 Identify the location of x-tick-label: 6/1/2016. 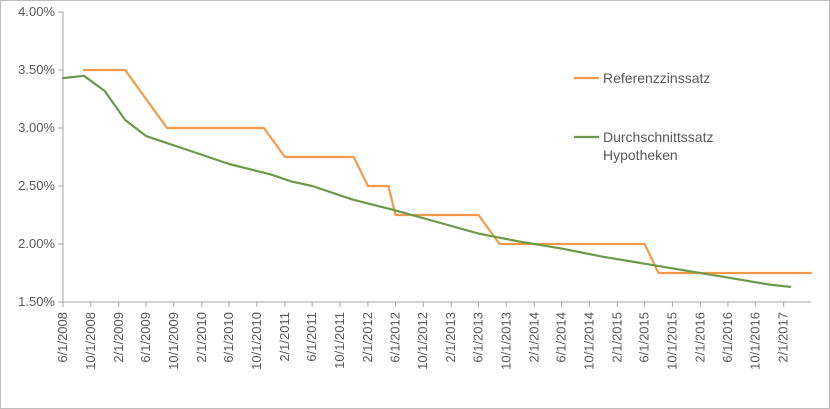
(727, 337).